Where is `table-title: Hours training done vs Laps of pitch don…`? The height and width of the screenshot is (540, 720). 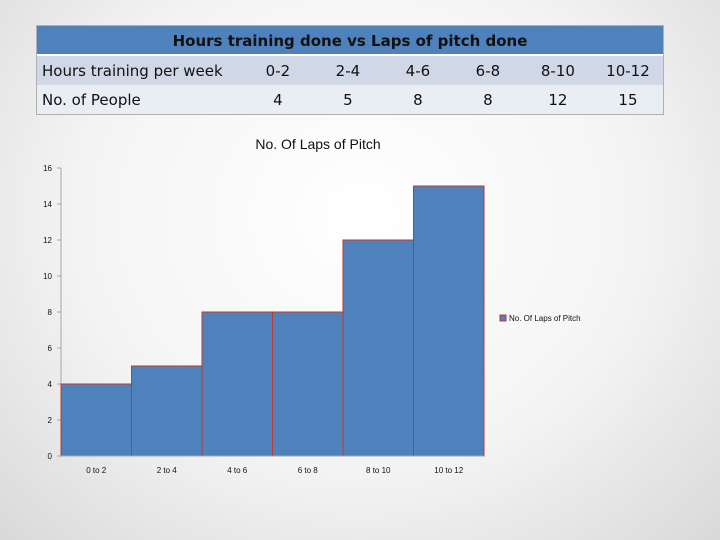 table-title: Hours training done vs Laps of pitch don… is located at coordinates (350, 41).